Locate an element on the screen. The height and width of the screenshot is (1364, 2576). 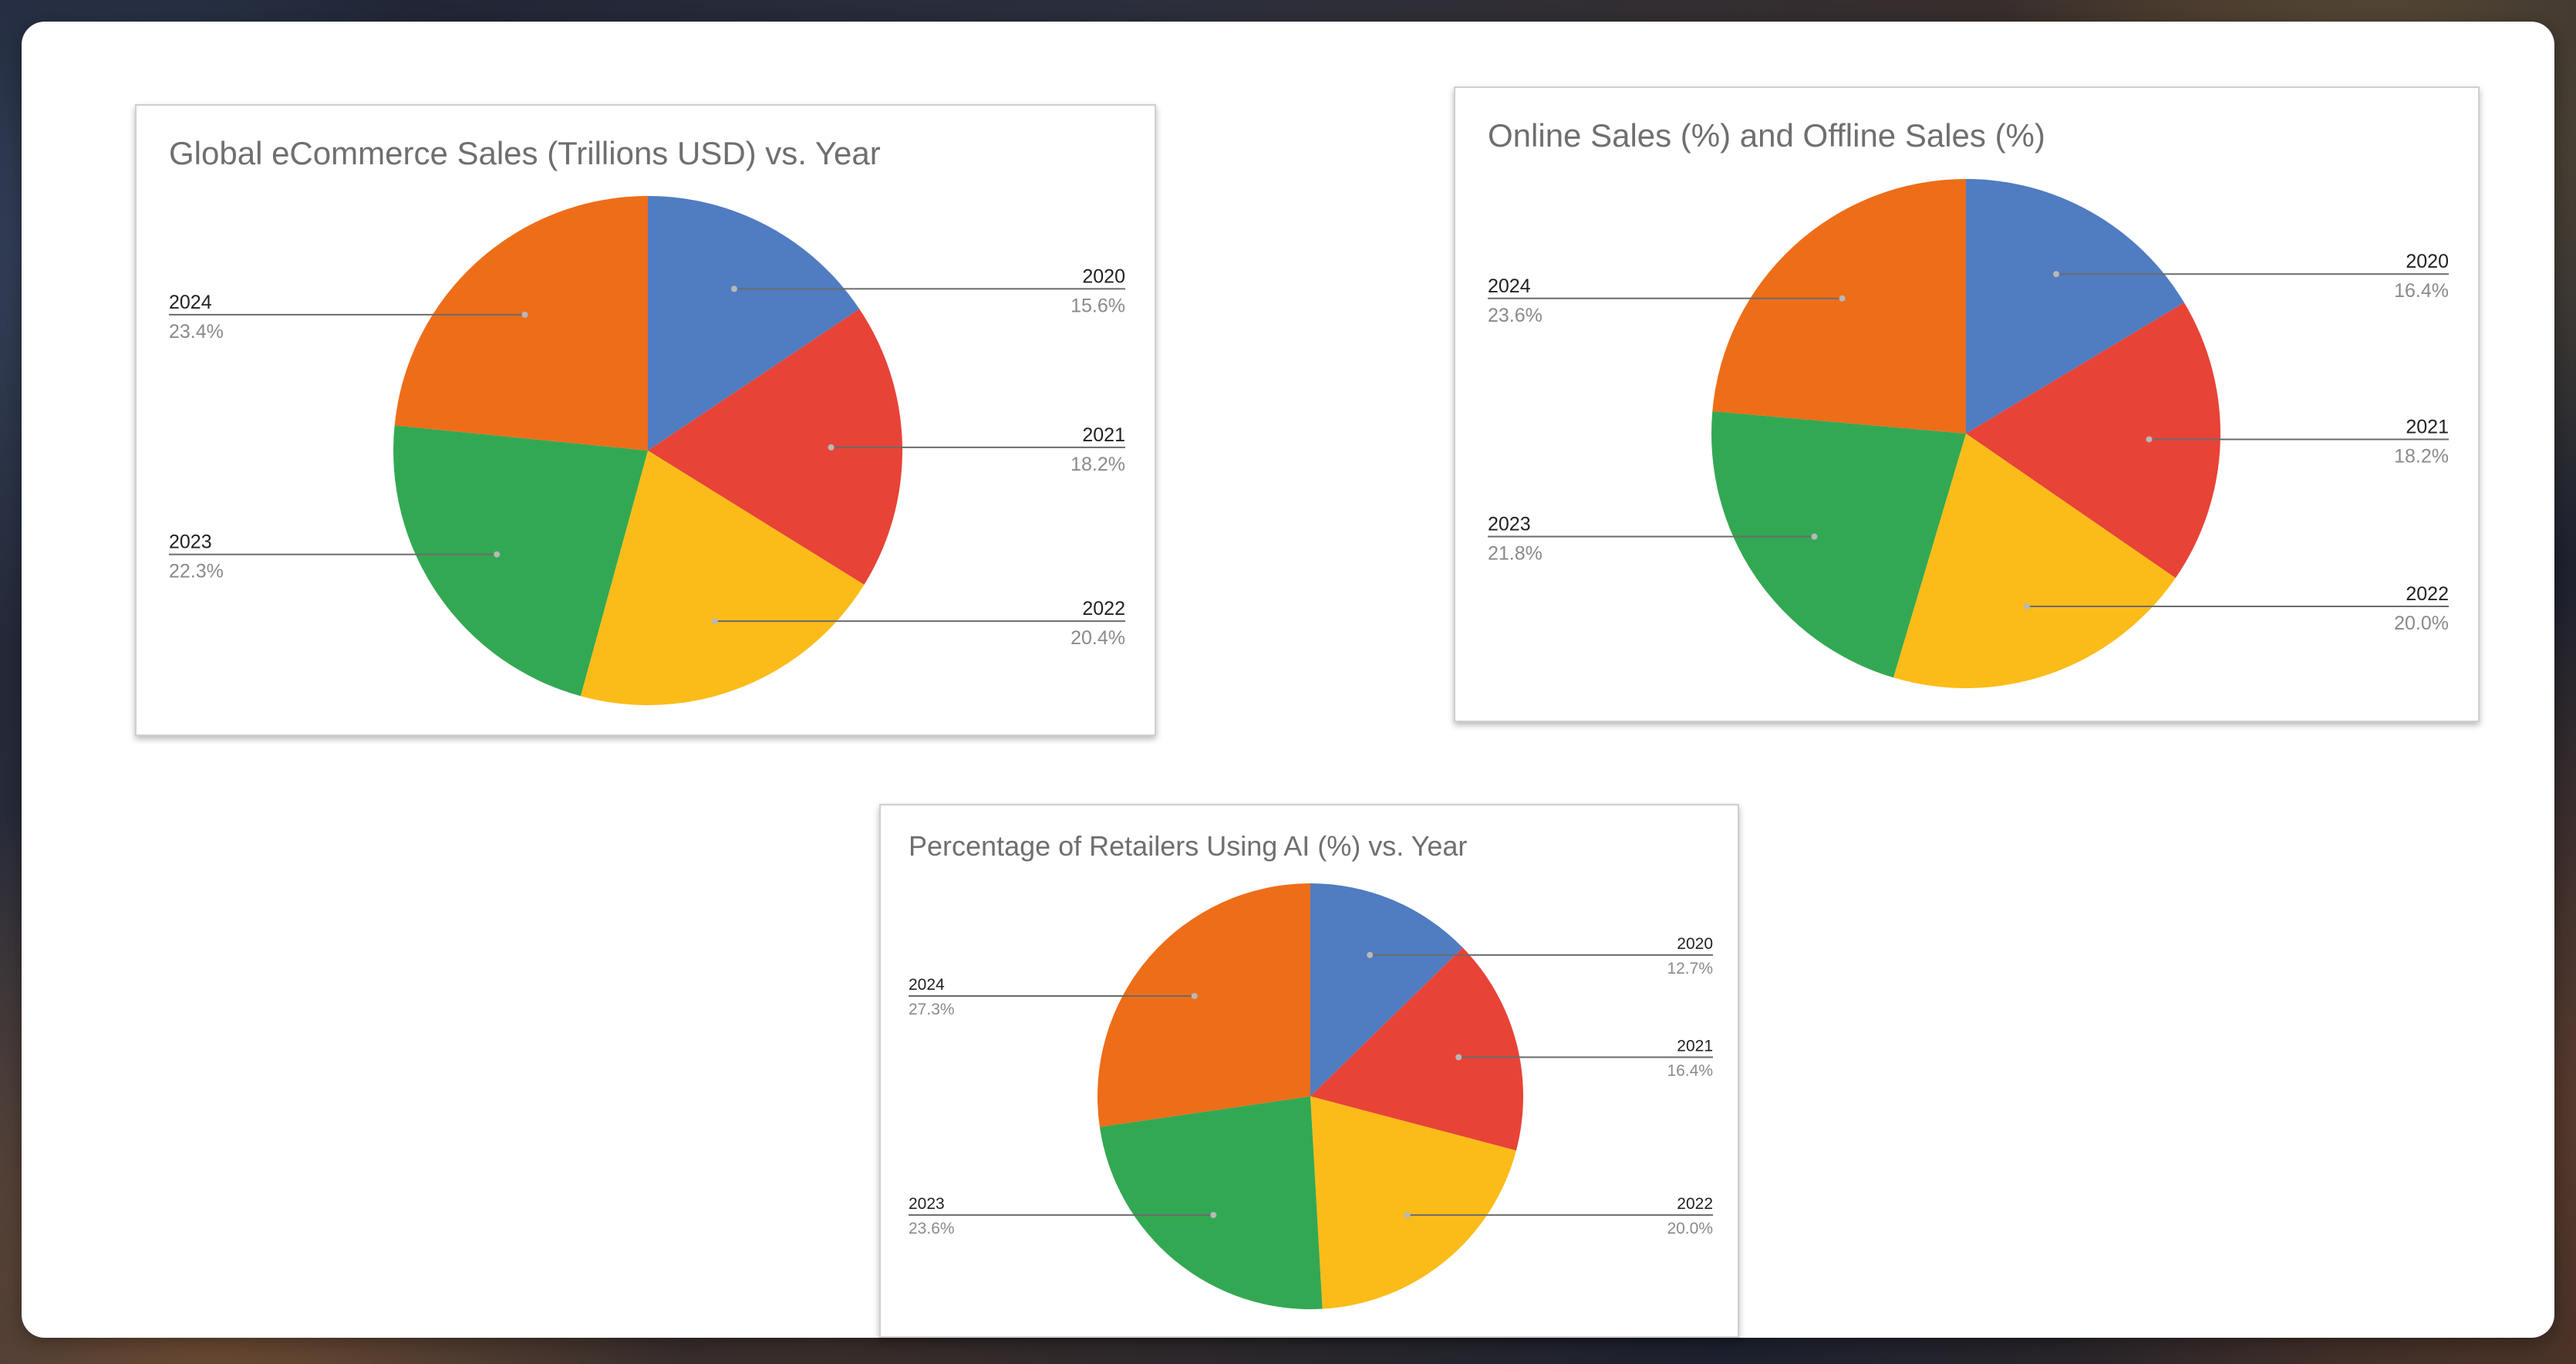
slice-label-percent: 22.3% is located at coordinates (196, 571).